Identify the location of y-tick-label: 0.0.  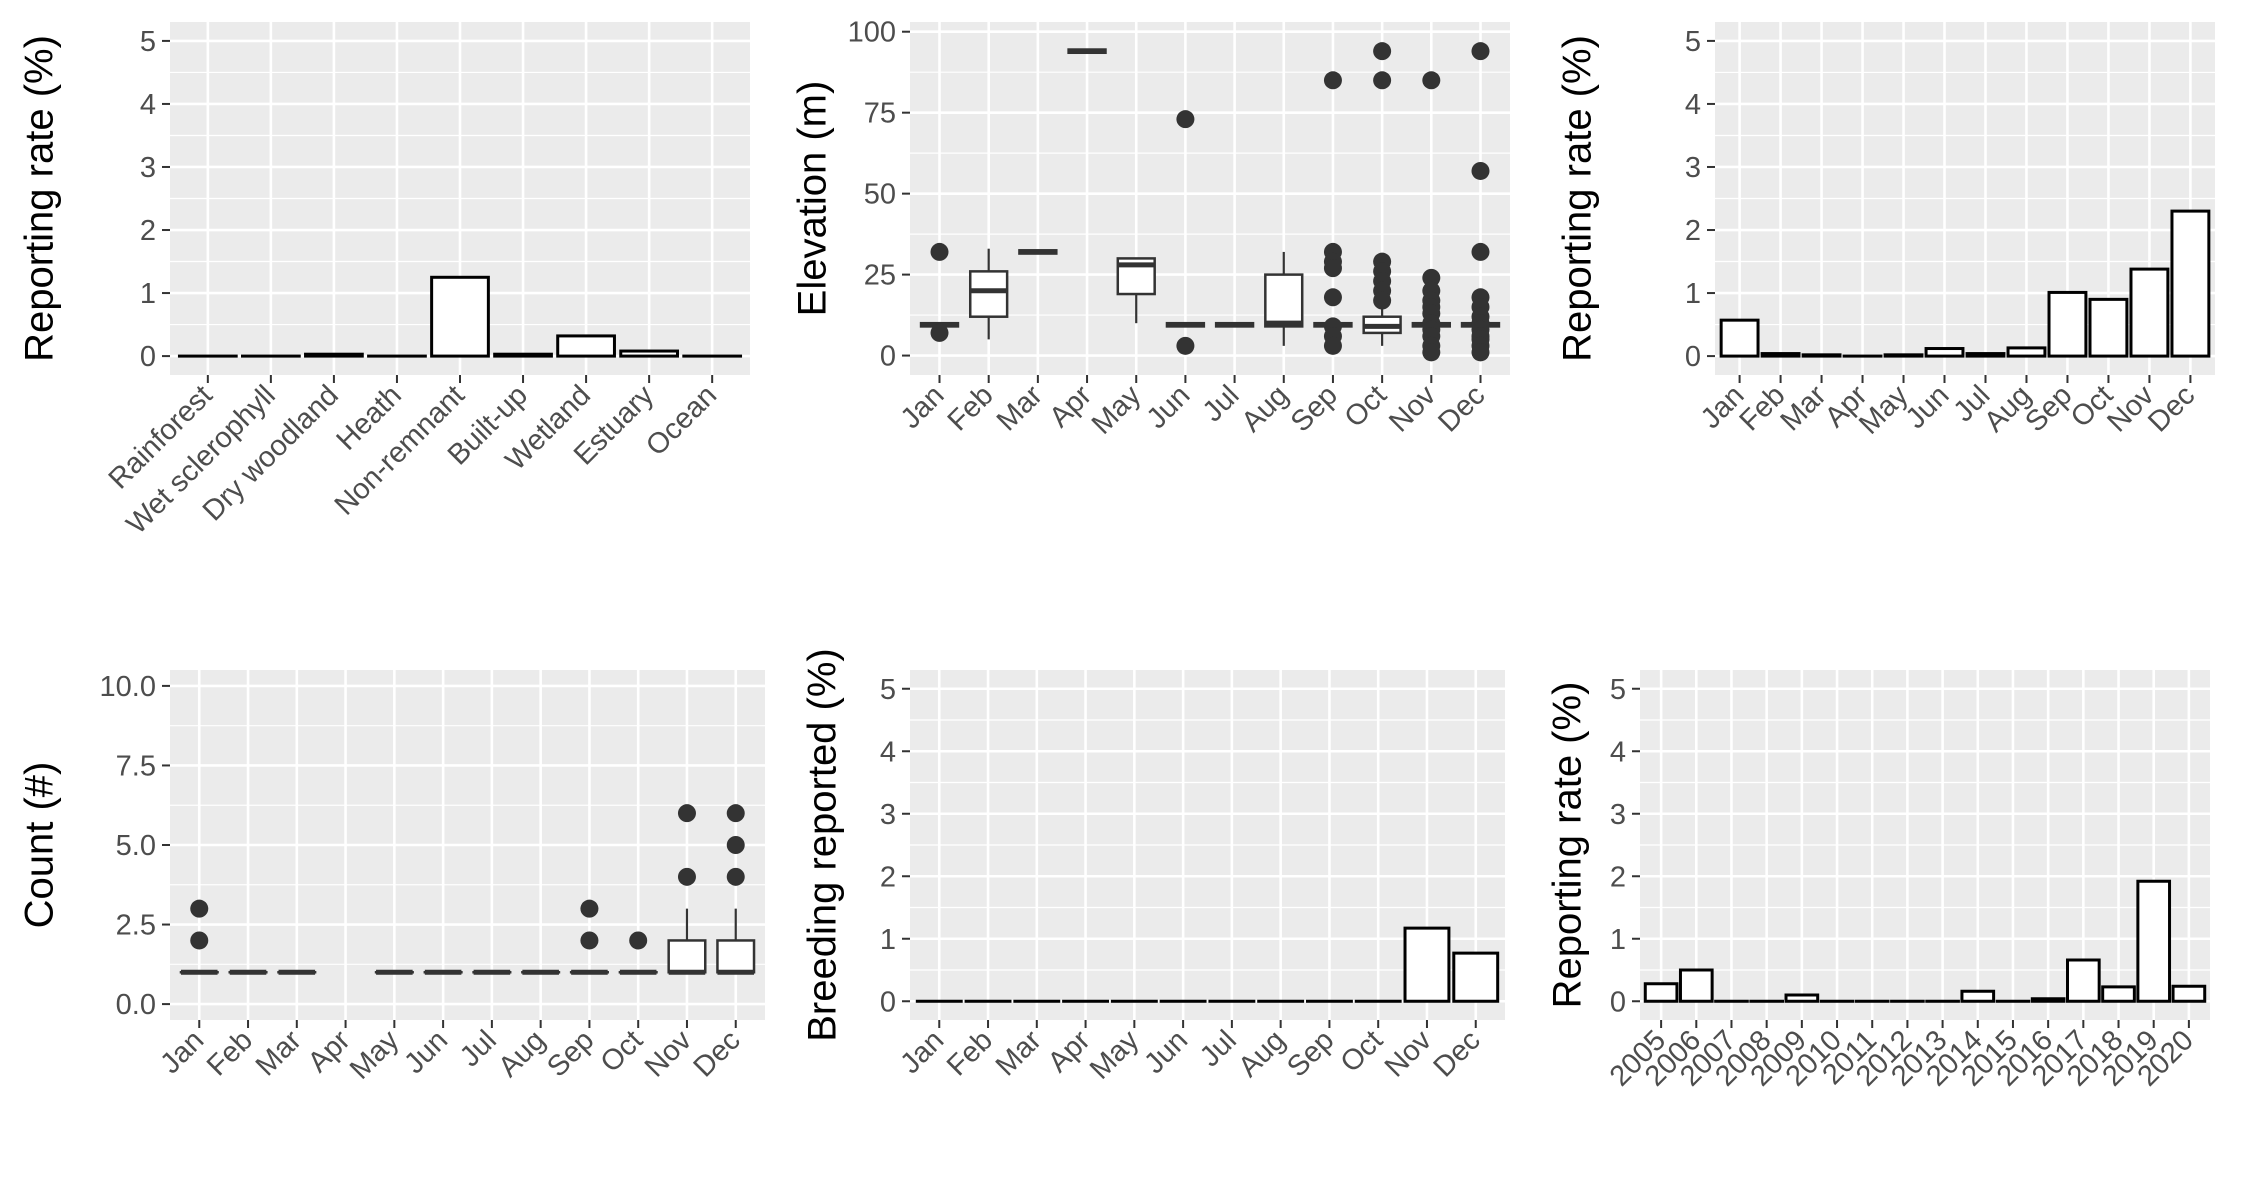
(136, 1005).